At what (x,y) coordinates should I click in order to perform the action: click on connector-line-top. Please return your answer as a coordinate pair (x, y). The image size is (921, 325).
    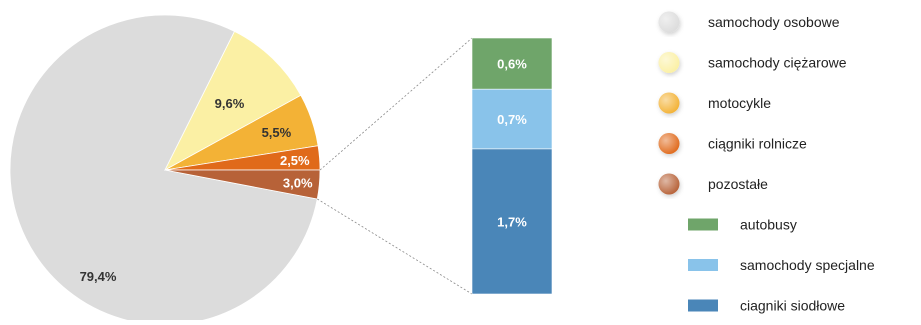
    Looking at the image, I should click on (396, 104).